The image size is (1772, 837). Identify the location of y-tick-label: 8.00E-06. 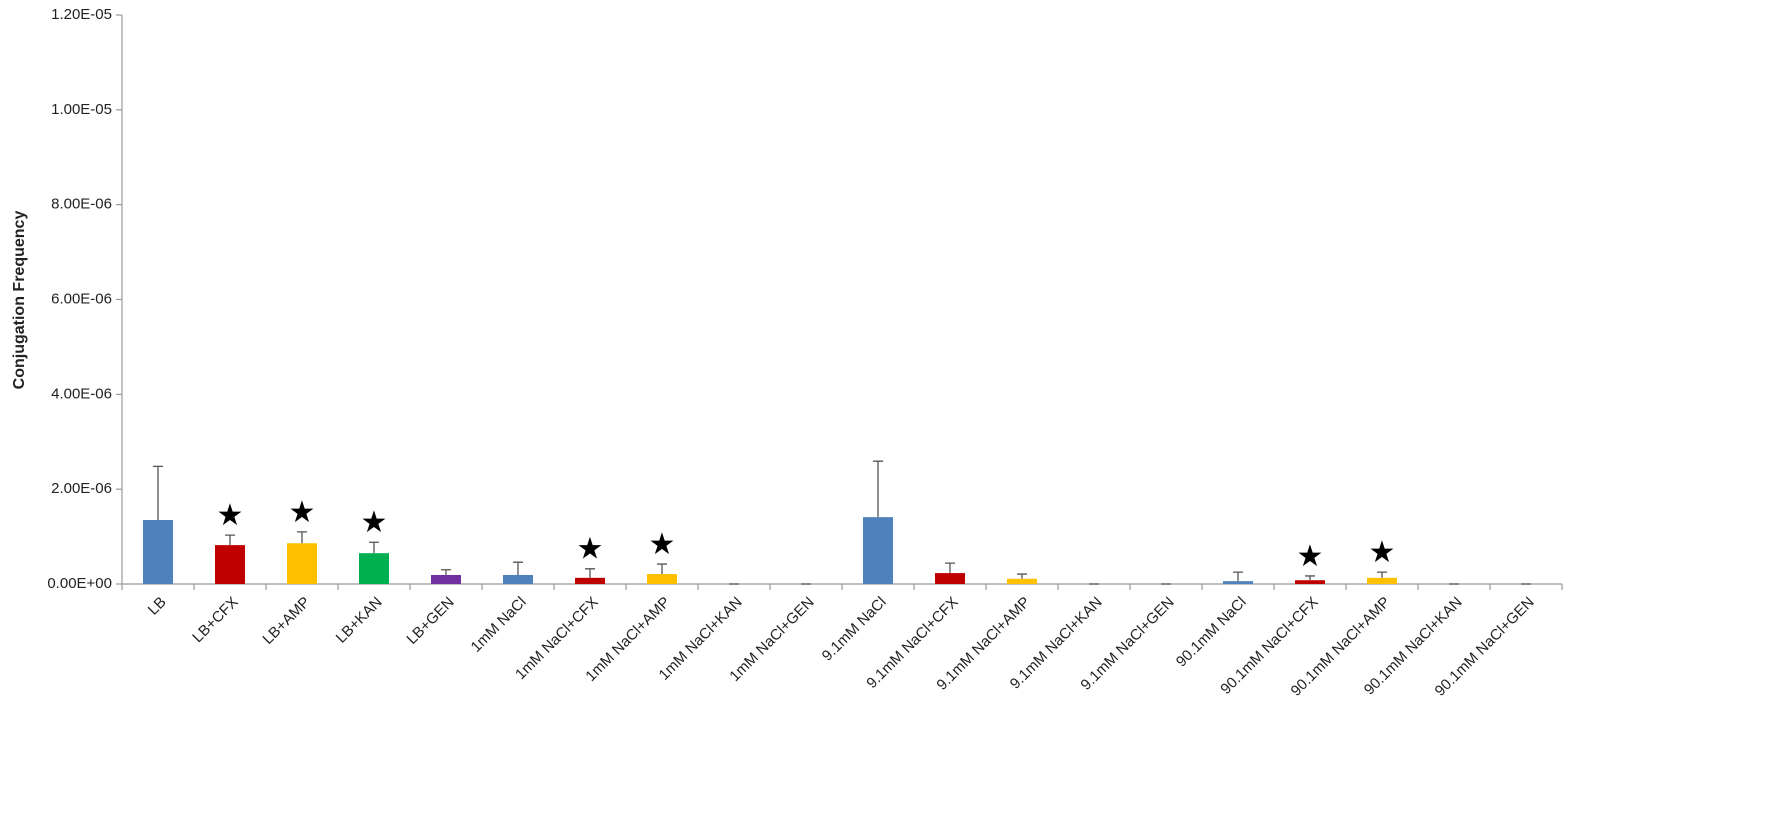
(81, 204).